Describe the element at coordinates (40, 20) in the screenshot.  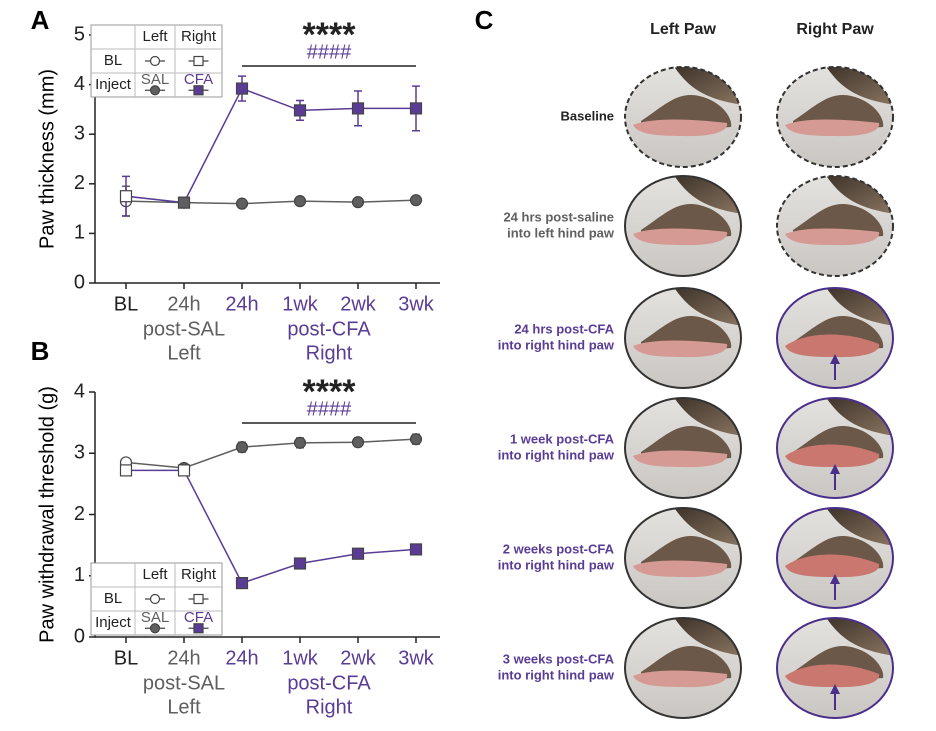
I see `panel-label: A` at that location.